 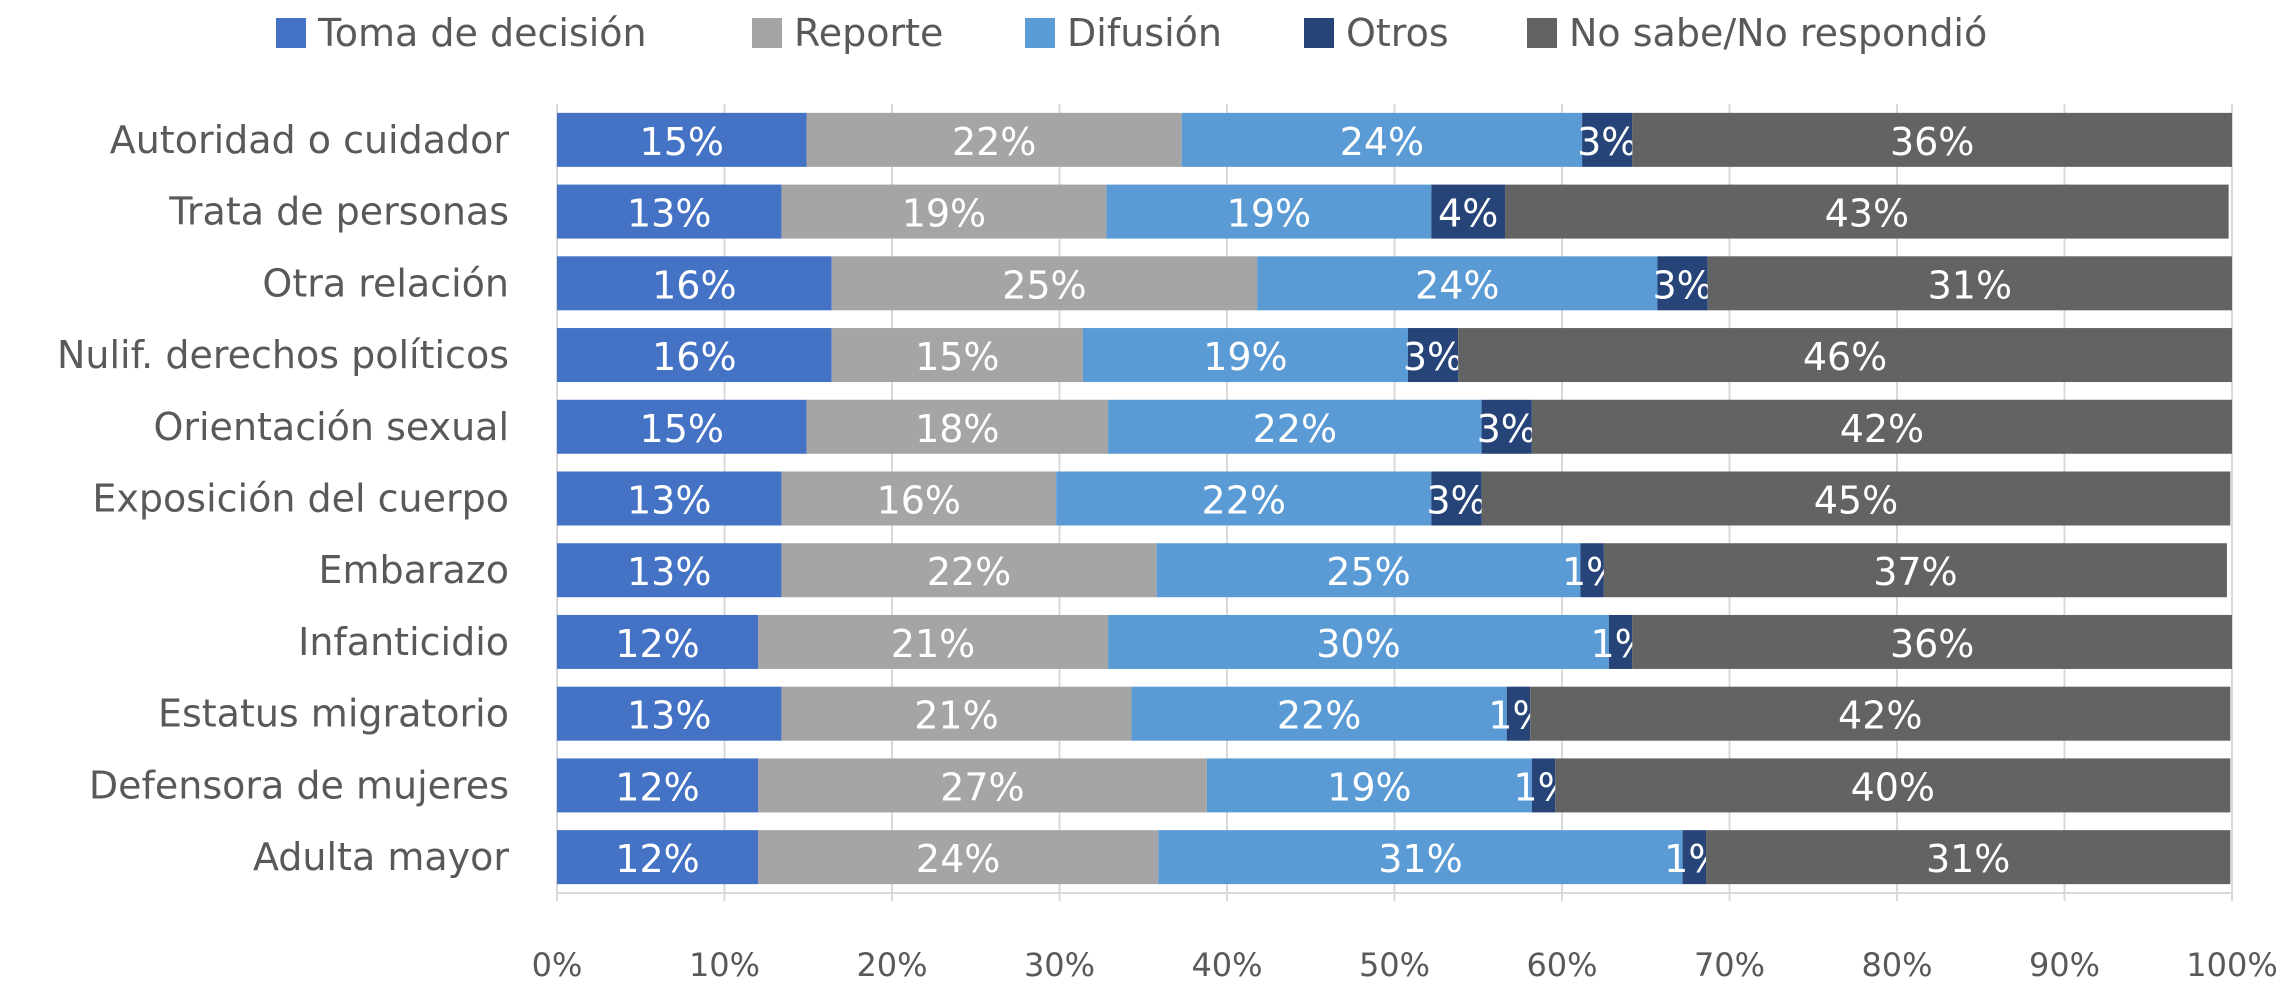 What do you see at coordinates (1394, 963) in the screenshot?
I see `x-tick-label: 50%` at bounding box center [1394, 963].